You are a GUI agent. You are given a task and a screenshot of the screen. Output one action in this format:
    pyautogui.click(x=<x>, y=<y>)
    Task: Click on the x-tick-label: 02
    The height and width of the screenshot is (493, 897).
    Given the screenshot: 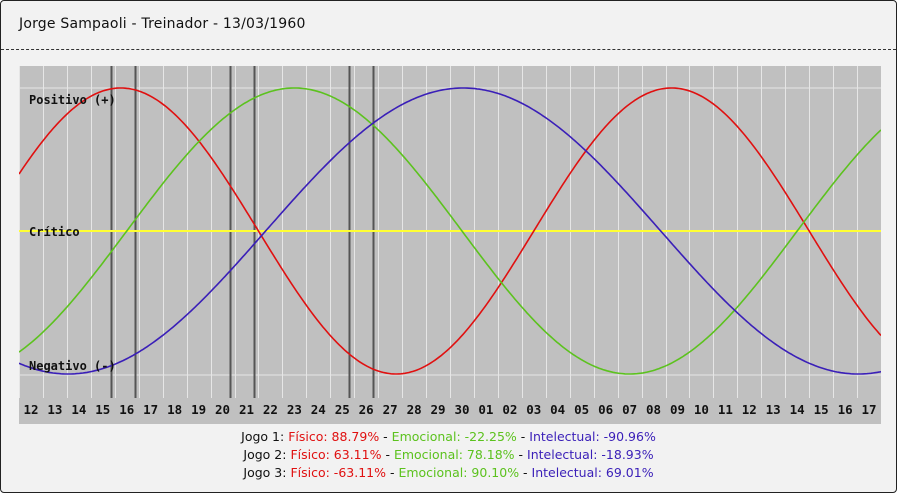 What is the action you would take?
    pyautogui.click(x=509, y=409)
    